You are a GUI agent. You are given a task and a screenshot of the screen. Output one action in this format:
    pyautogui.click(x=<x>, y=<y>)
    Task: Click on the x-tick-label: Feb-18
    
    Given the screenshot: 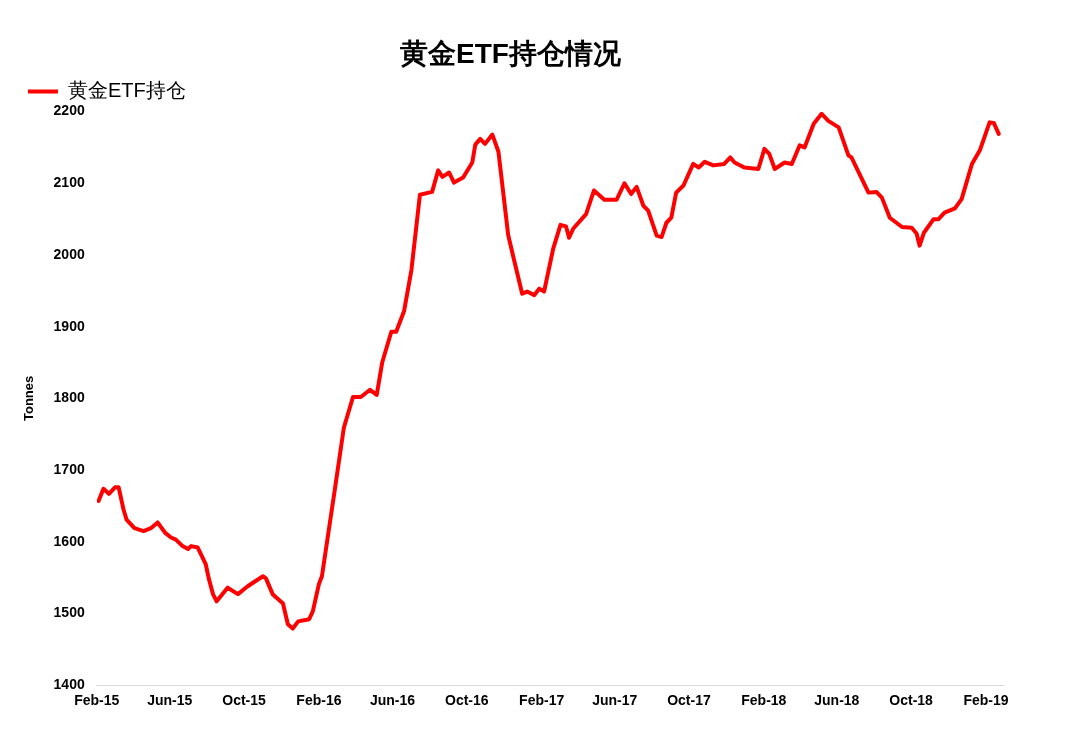 What is the action you would take?
    pyautogui.click(x=764, y=700)
    